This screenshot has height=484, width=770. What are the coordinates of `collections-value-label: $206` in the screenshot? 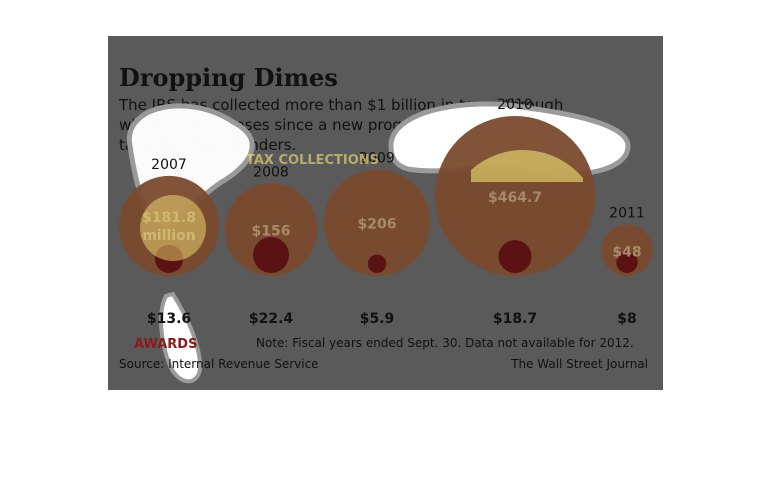 It's located at (377, 225).